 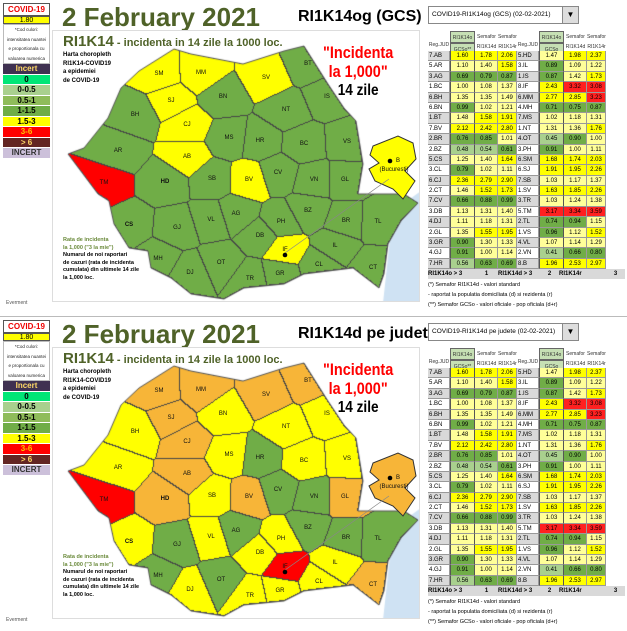 I want to click on table-row: 5.AR 1.10 1.40 1.58 3.IL 0.89 1.09 1.22, so click(x=526, y=66).